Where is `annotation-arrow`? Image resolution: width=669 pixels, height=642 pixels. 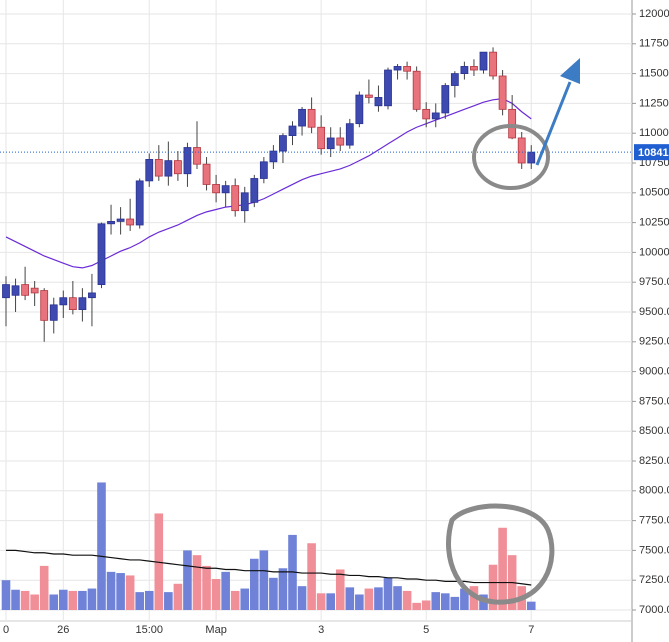 annotation-arrow is located at coordinates (553, 123).